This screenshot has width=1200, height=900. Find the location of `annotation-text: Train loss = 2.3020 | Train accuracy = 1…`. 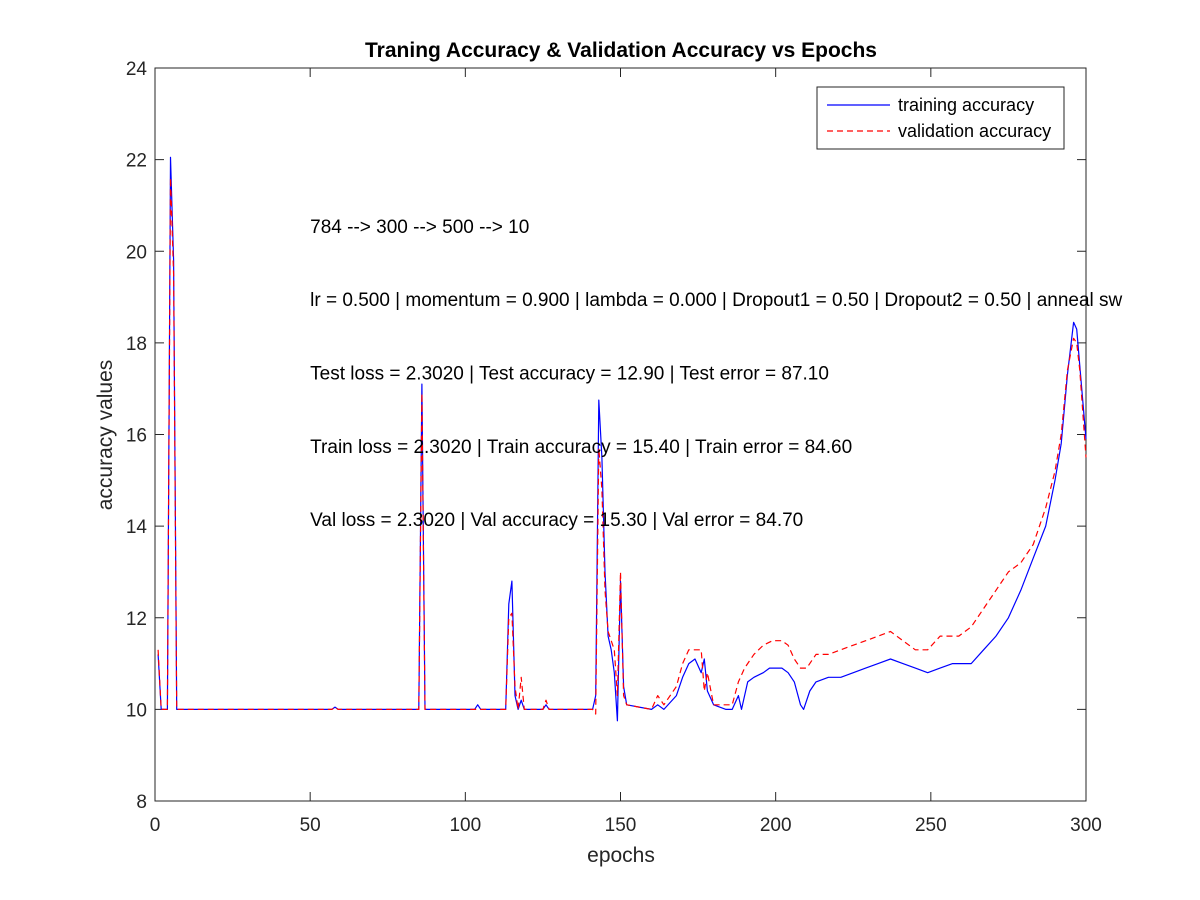

annotation-text: Train loss = 2.3020 | Train accuracy = 1… is located at coordinates (581, 447).